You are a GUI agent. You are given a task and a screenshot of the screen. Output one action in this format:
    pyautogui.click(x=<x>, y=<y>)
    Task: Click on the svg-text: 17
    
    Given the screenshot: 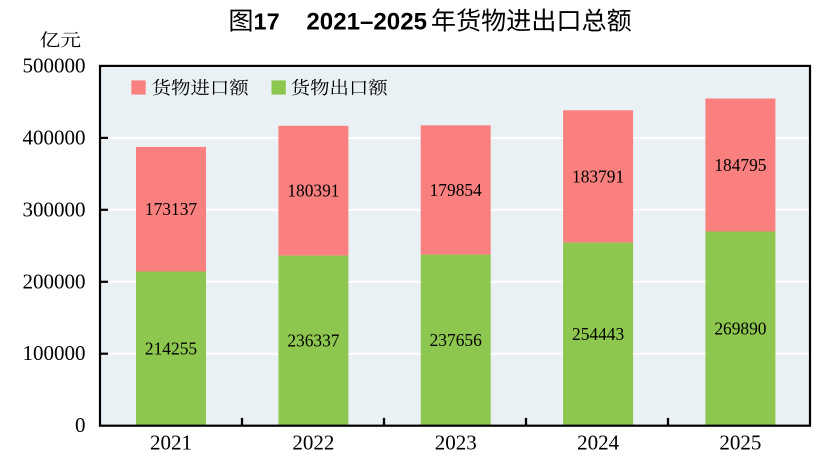 What is the action you would take?
    pyautogui.click(x=267, y=22)
    